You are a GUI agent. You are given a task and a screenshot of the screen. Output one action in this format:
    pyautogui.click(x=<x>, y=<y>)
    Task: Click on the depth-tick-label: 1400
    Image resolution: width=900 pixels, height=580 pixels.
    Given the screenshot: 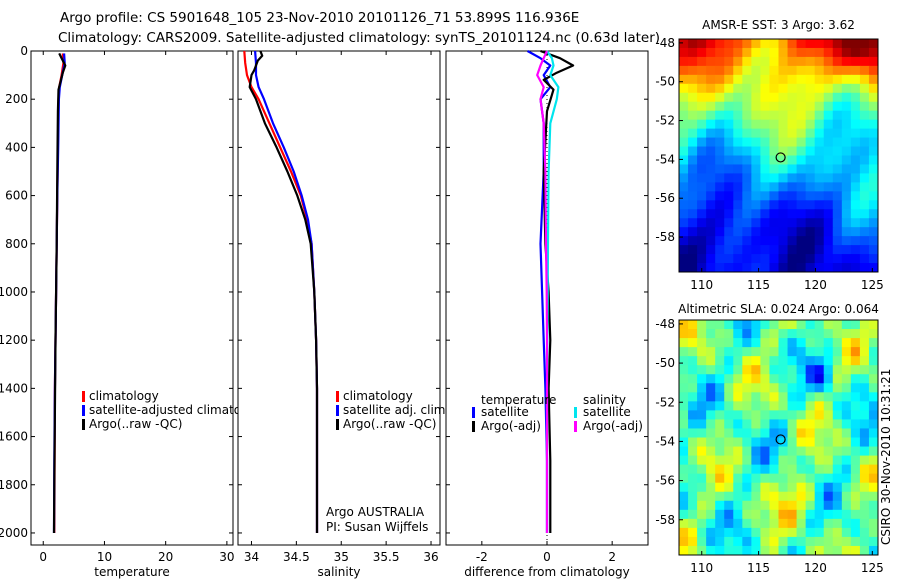 What is the action you would take?
    pyautogui.click(x=14, y=388)
    